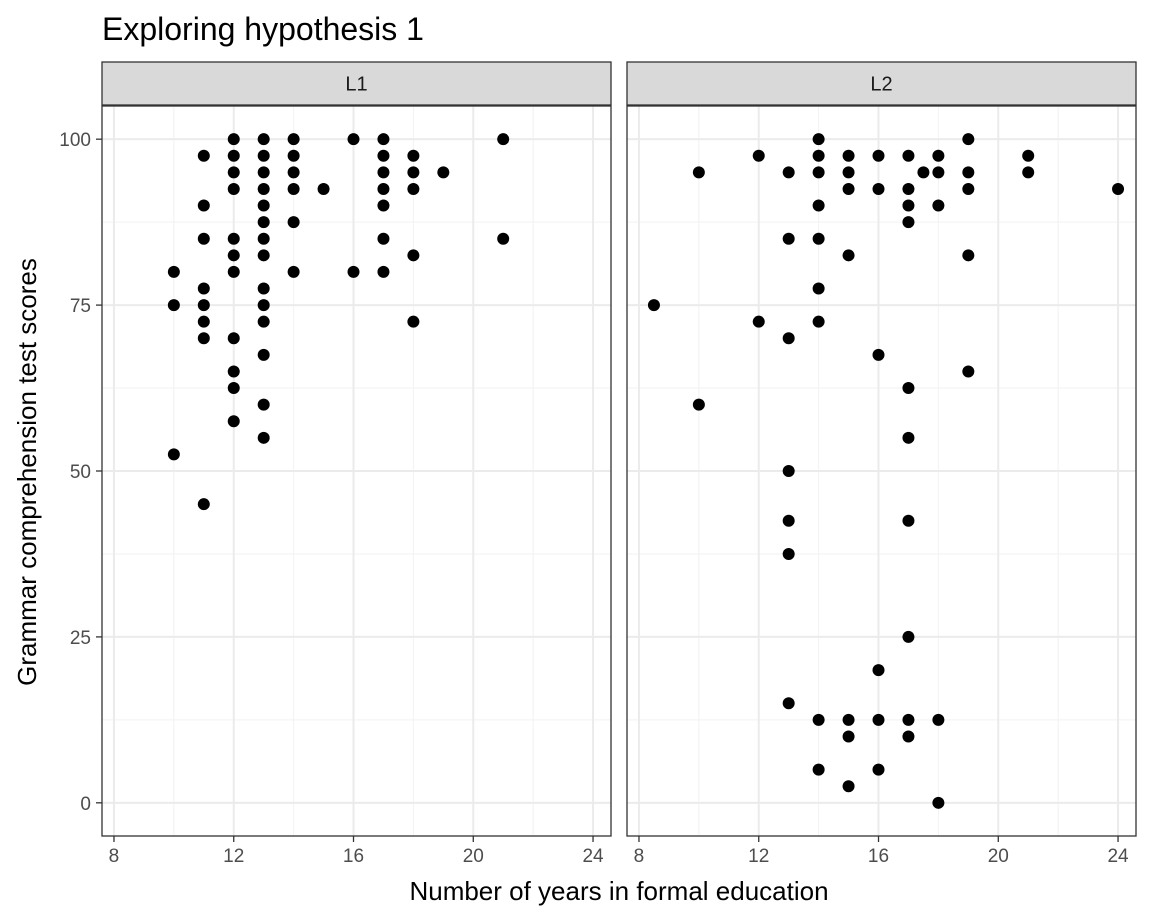 The width and height of the screenshot is (1152, 921). What do you see at coordinates (80, 306) in the screenshot?
I see `y-tick-label: 75` at bounding box center [80, 306].